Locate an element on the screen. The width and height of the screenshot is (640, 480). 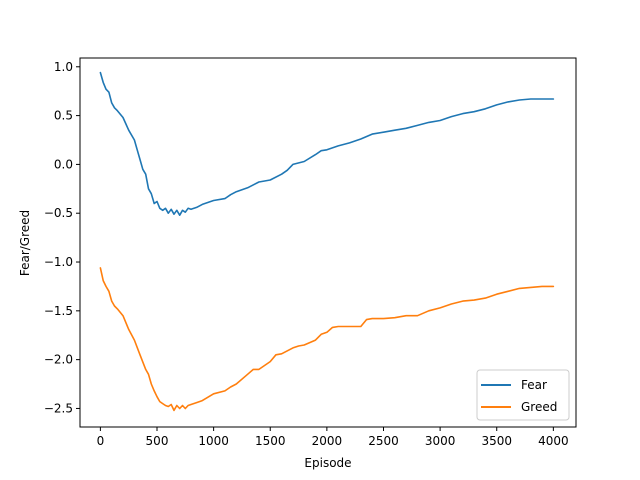
x-tick-label: 1500 is located at coordinates (270, 441).